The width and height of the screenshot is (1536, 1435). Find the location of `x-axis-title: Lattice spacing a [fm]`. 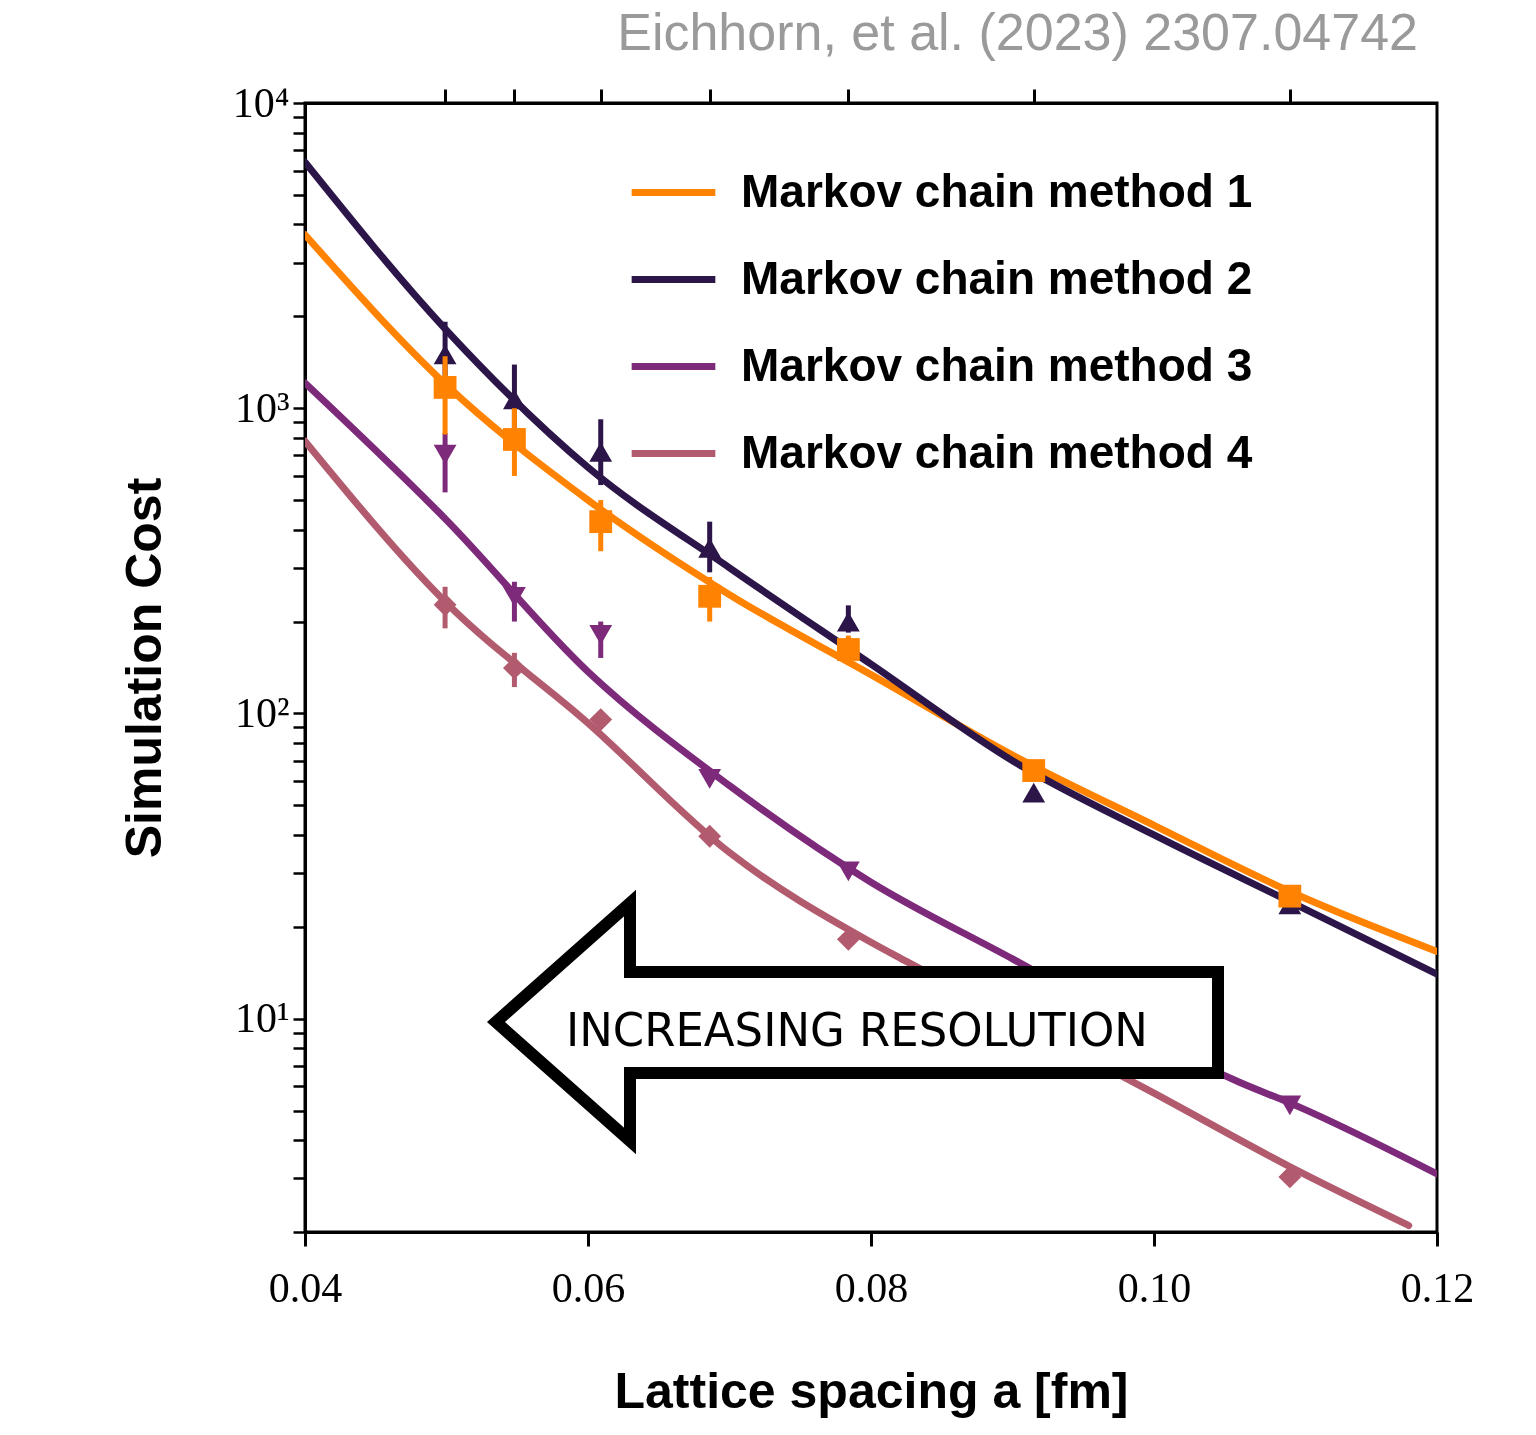

x-axis-title: Lattice spacing a [fm] is located at coordinates (871, 1390).